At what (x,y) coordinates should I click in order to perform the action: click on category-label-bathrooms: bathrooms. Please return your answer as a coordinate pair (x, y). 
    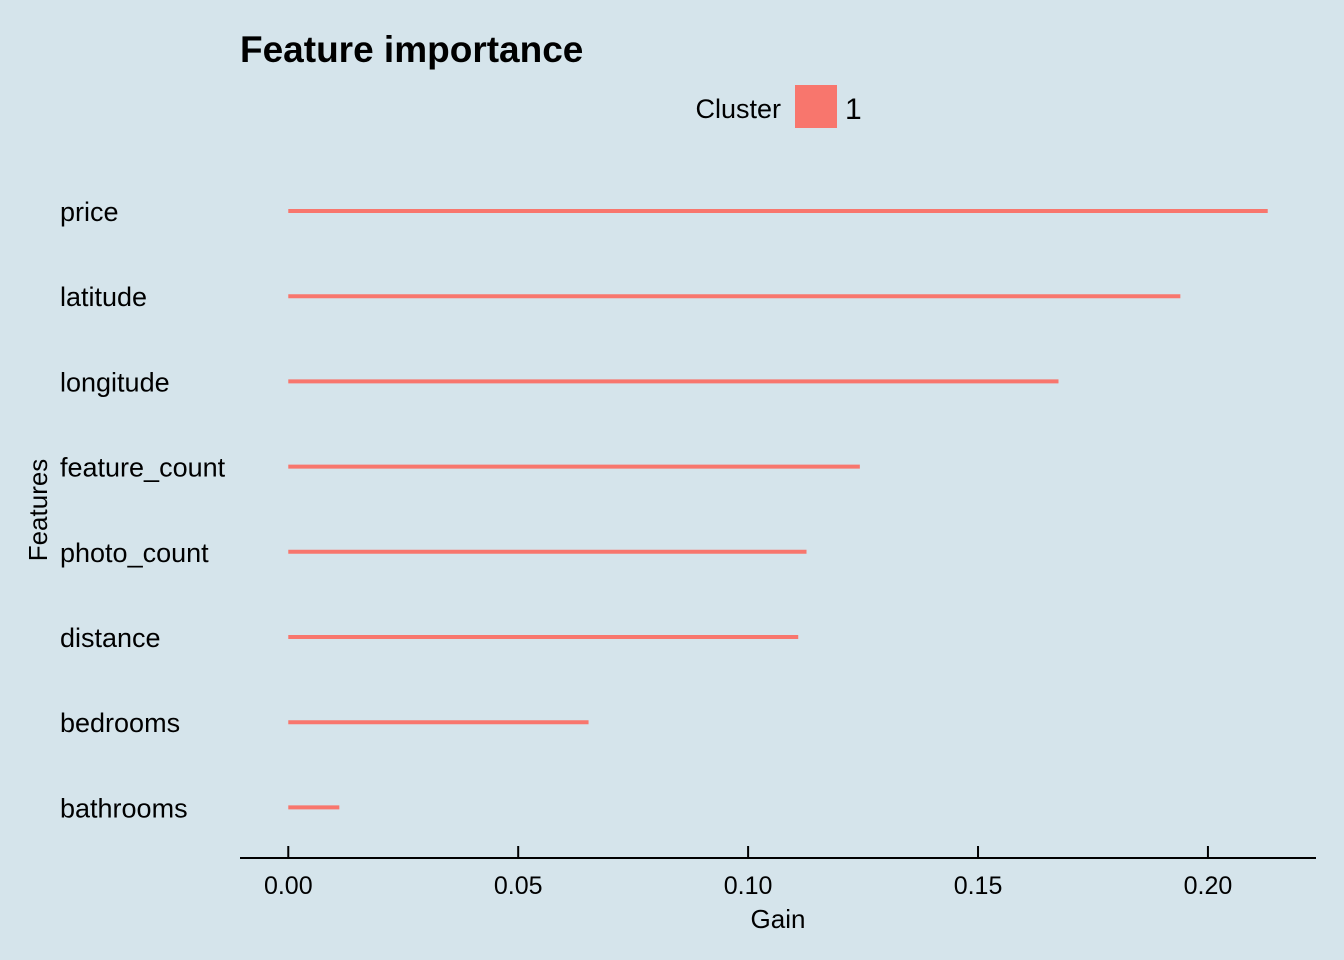
    Looking at the image, I should click on (124, 808).